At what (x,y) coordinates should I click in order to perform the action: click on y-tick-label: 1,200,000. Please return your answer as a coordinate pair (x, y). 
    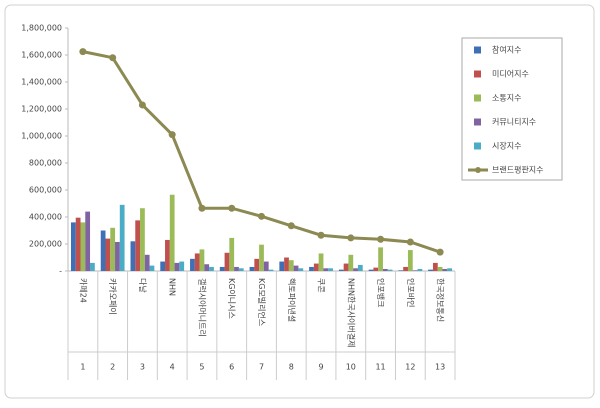
    Looking at the image, I should click on (41, 109).